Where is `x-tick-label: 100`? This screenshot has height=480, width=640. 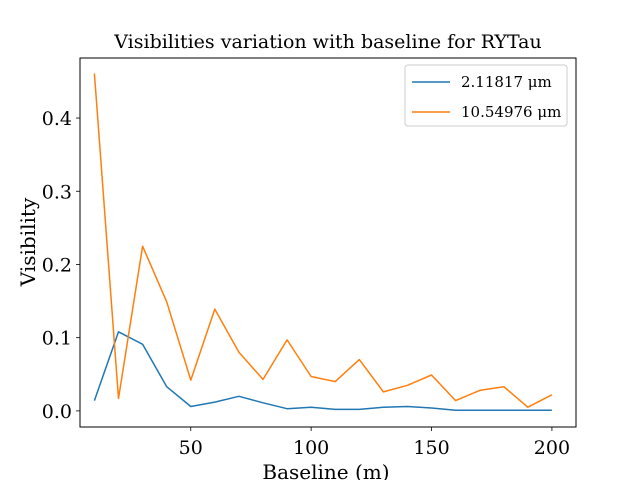
x-tick-label: 100 is located at coordinates (311, 448).